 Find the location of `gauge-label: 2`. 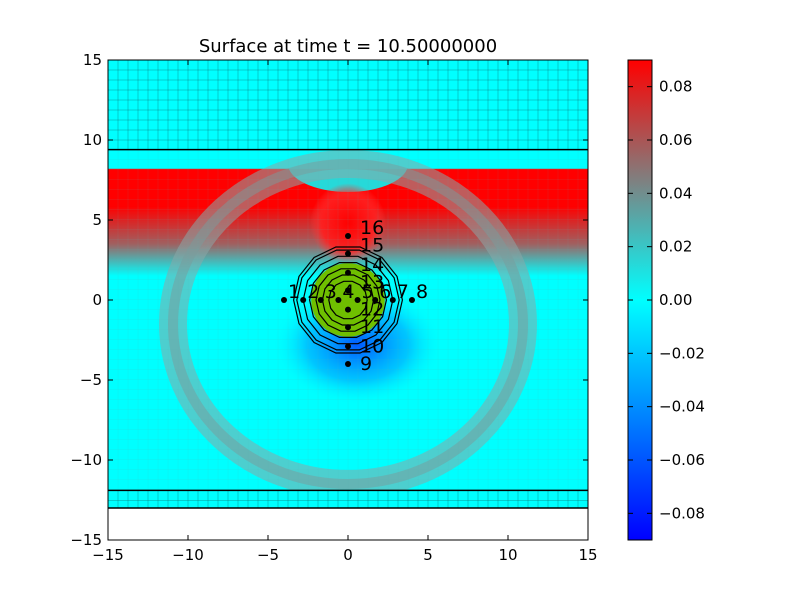

gauge-label: 2 is located at coordinates (313, 292).